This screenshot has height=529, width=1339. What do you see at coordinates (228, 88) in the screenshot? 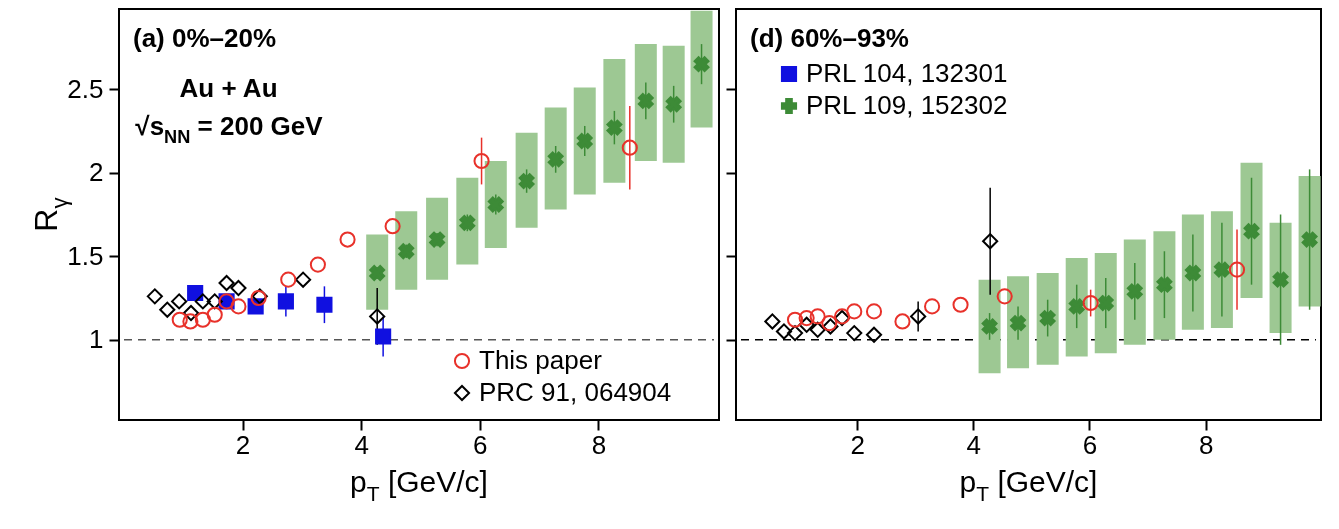
I see `annotation: Au + Au` at bounding box center [228, 88].